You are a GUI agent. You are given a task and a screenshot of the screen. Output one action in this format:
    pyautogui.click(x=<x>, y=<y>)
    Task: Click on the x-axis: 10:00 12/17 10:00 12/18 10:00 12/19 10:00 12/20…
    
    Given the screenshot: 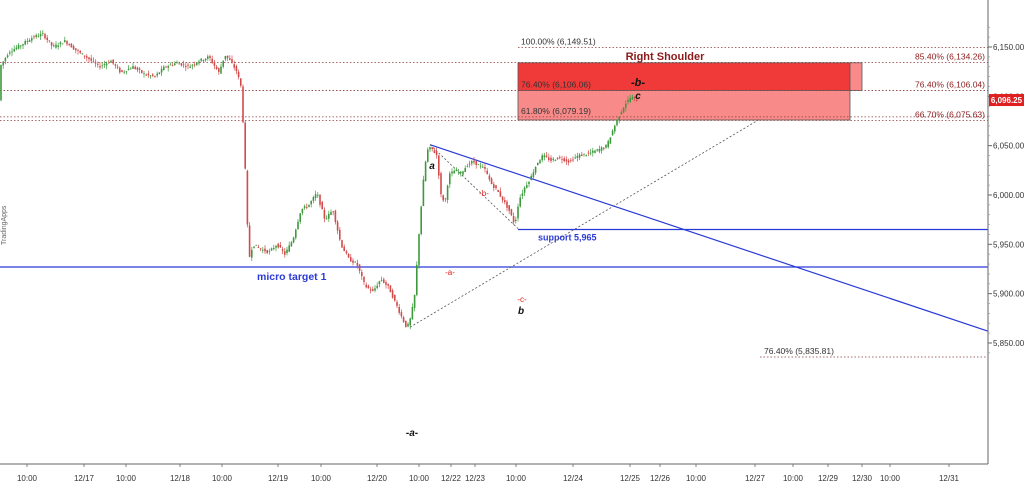 What is the action you would take?
    pyautogui.click(x=494, y=473)
    